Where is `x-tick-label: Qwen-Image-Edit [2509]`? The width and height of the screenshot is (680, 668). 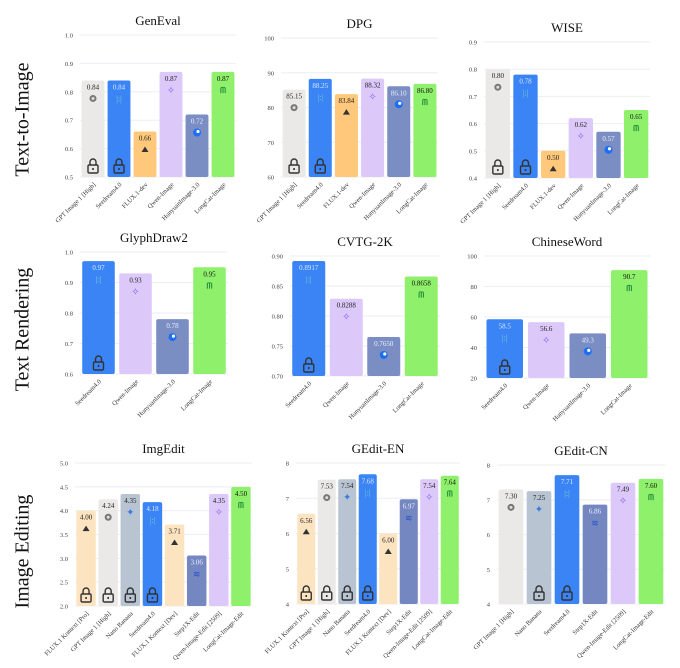 x-tick-label: Qwen-Image-Edit [2509] is located at coordinates (602, 634).